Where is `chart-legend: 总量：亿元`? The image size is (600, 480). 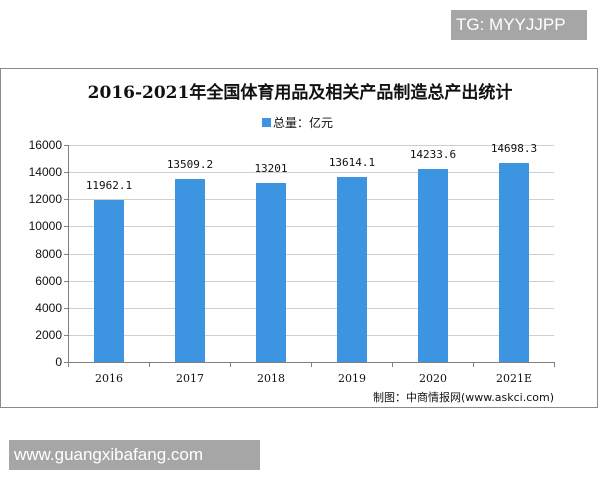
chart-legend: 总量：亿元 is located at coordinates (297, 122).